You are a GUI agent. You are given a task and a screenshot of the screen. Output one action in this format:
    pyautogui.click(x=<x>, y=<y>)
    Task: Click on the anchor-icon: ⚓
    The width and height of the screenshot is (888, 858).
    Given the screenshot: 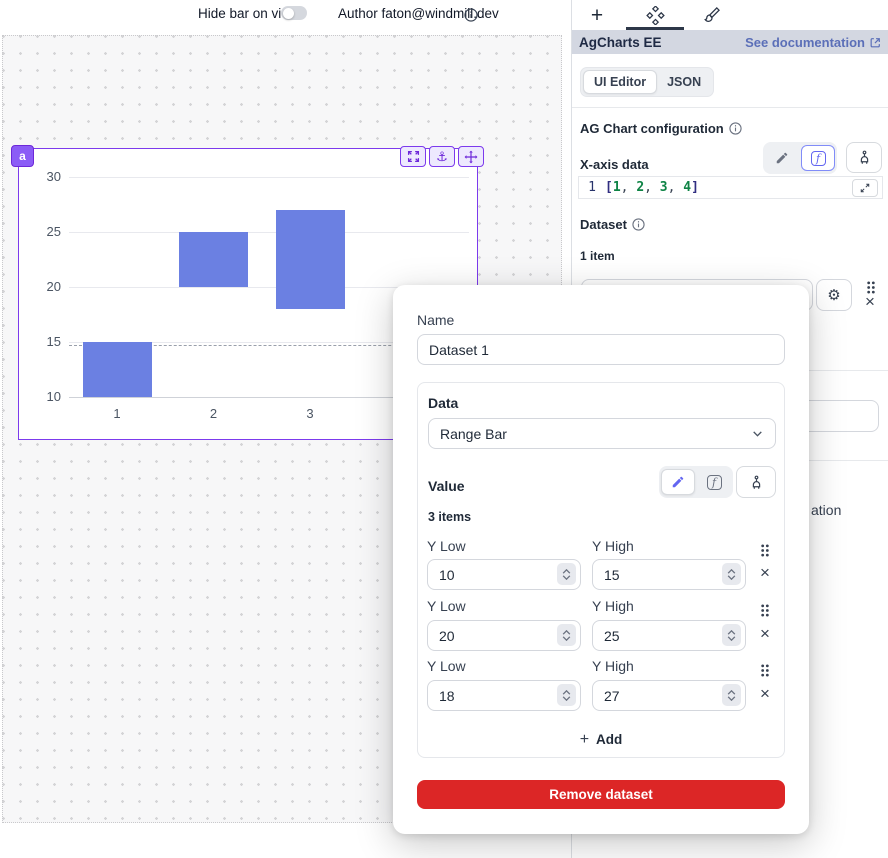 What is the action you would take?
    pyautogui.click(x=442, y=156)
    